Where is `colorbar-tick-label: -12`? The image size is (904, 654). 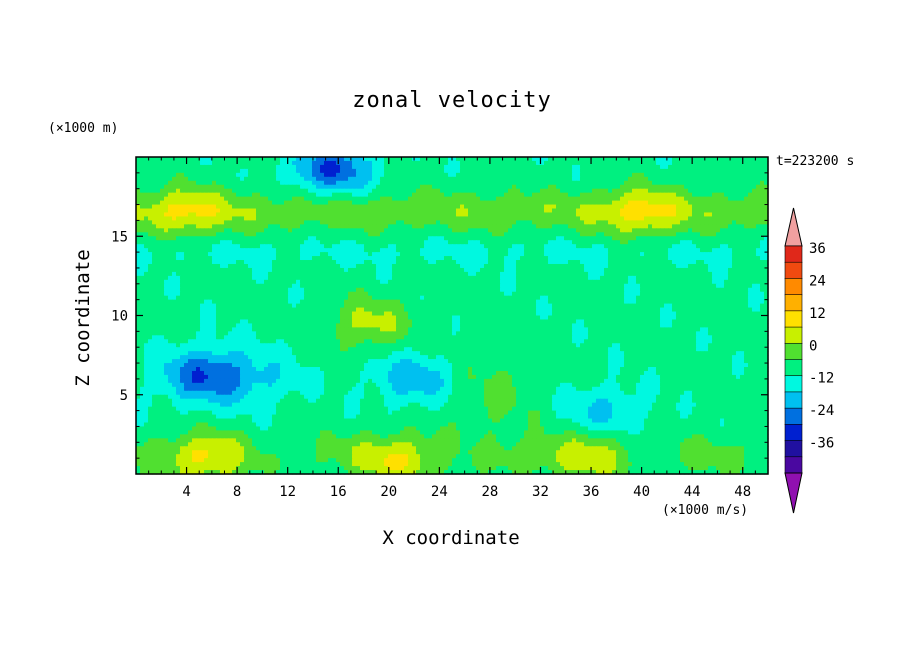 colorbar-tick-label: -12 is located at coordinates (821, 379).